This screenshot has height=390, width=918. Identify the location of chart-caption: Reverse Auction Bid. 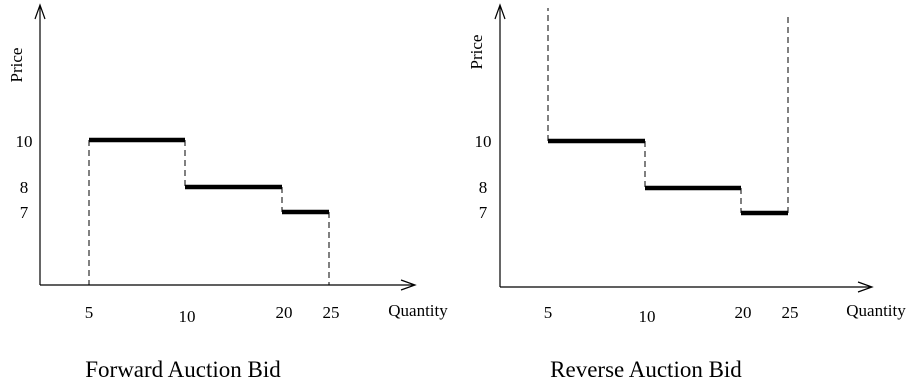
(646, 369).